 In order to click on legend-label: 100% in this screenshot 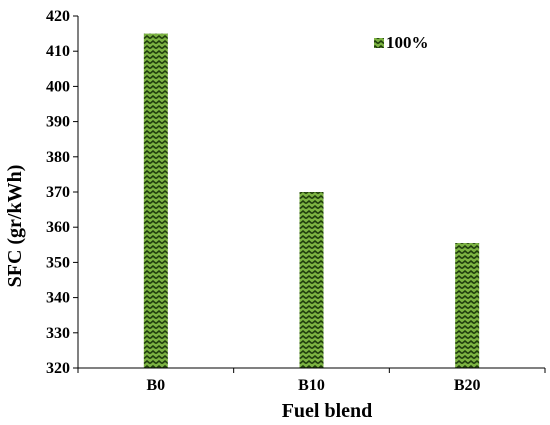, I will do `click(407, 42)`.